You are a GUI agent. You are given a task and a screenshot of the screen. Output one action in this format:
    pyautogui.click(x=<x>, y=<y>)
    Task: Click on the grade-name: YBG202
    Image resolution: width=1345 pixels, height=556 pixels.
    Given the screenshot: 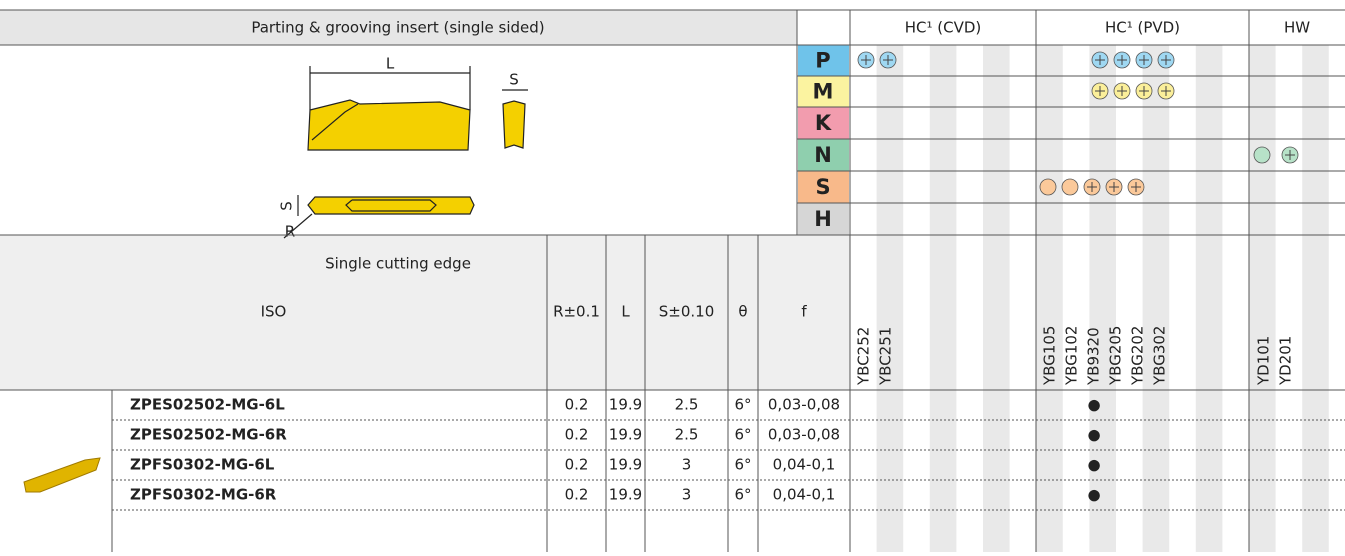 What is the action you would take?
    pyautogui.click(x=1138, y=356)
    